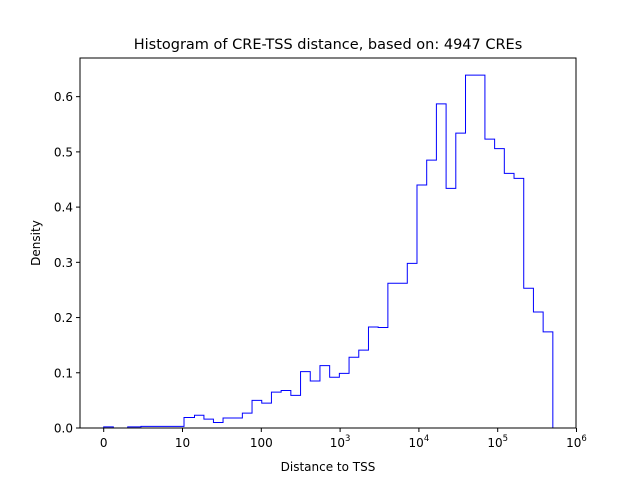 The width and height of the screenshot is (640, 480). What do you see at coordinates (576, 442) in the screenshot?
I see `x-tick-label: 10⁶` at bounding box center [576, 442].